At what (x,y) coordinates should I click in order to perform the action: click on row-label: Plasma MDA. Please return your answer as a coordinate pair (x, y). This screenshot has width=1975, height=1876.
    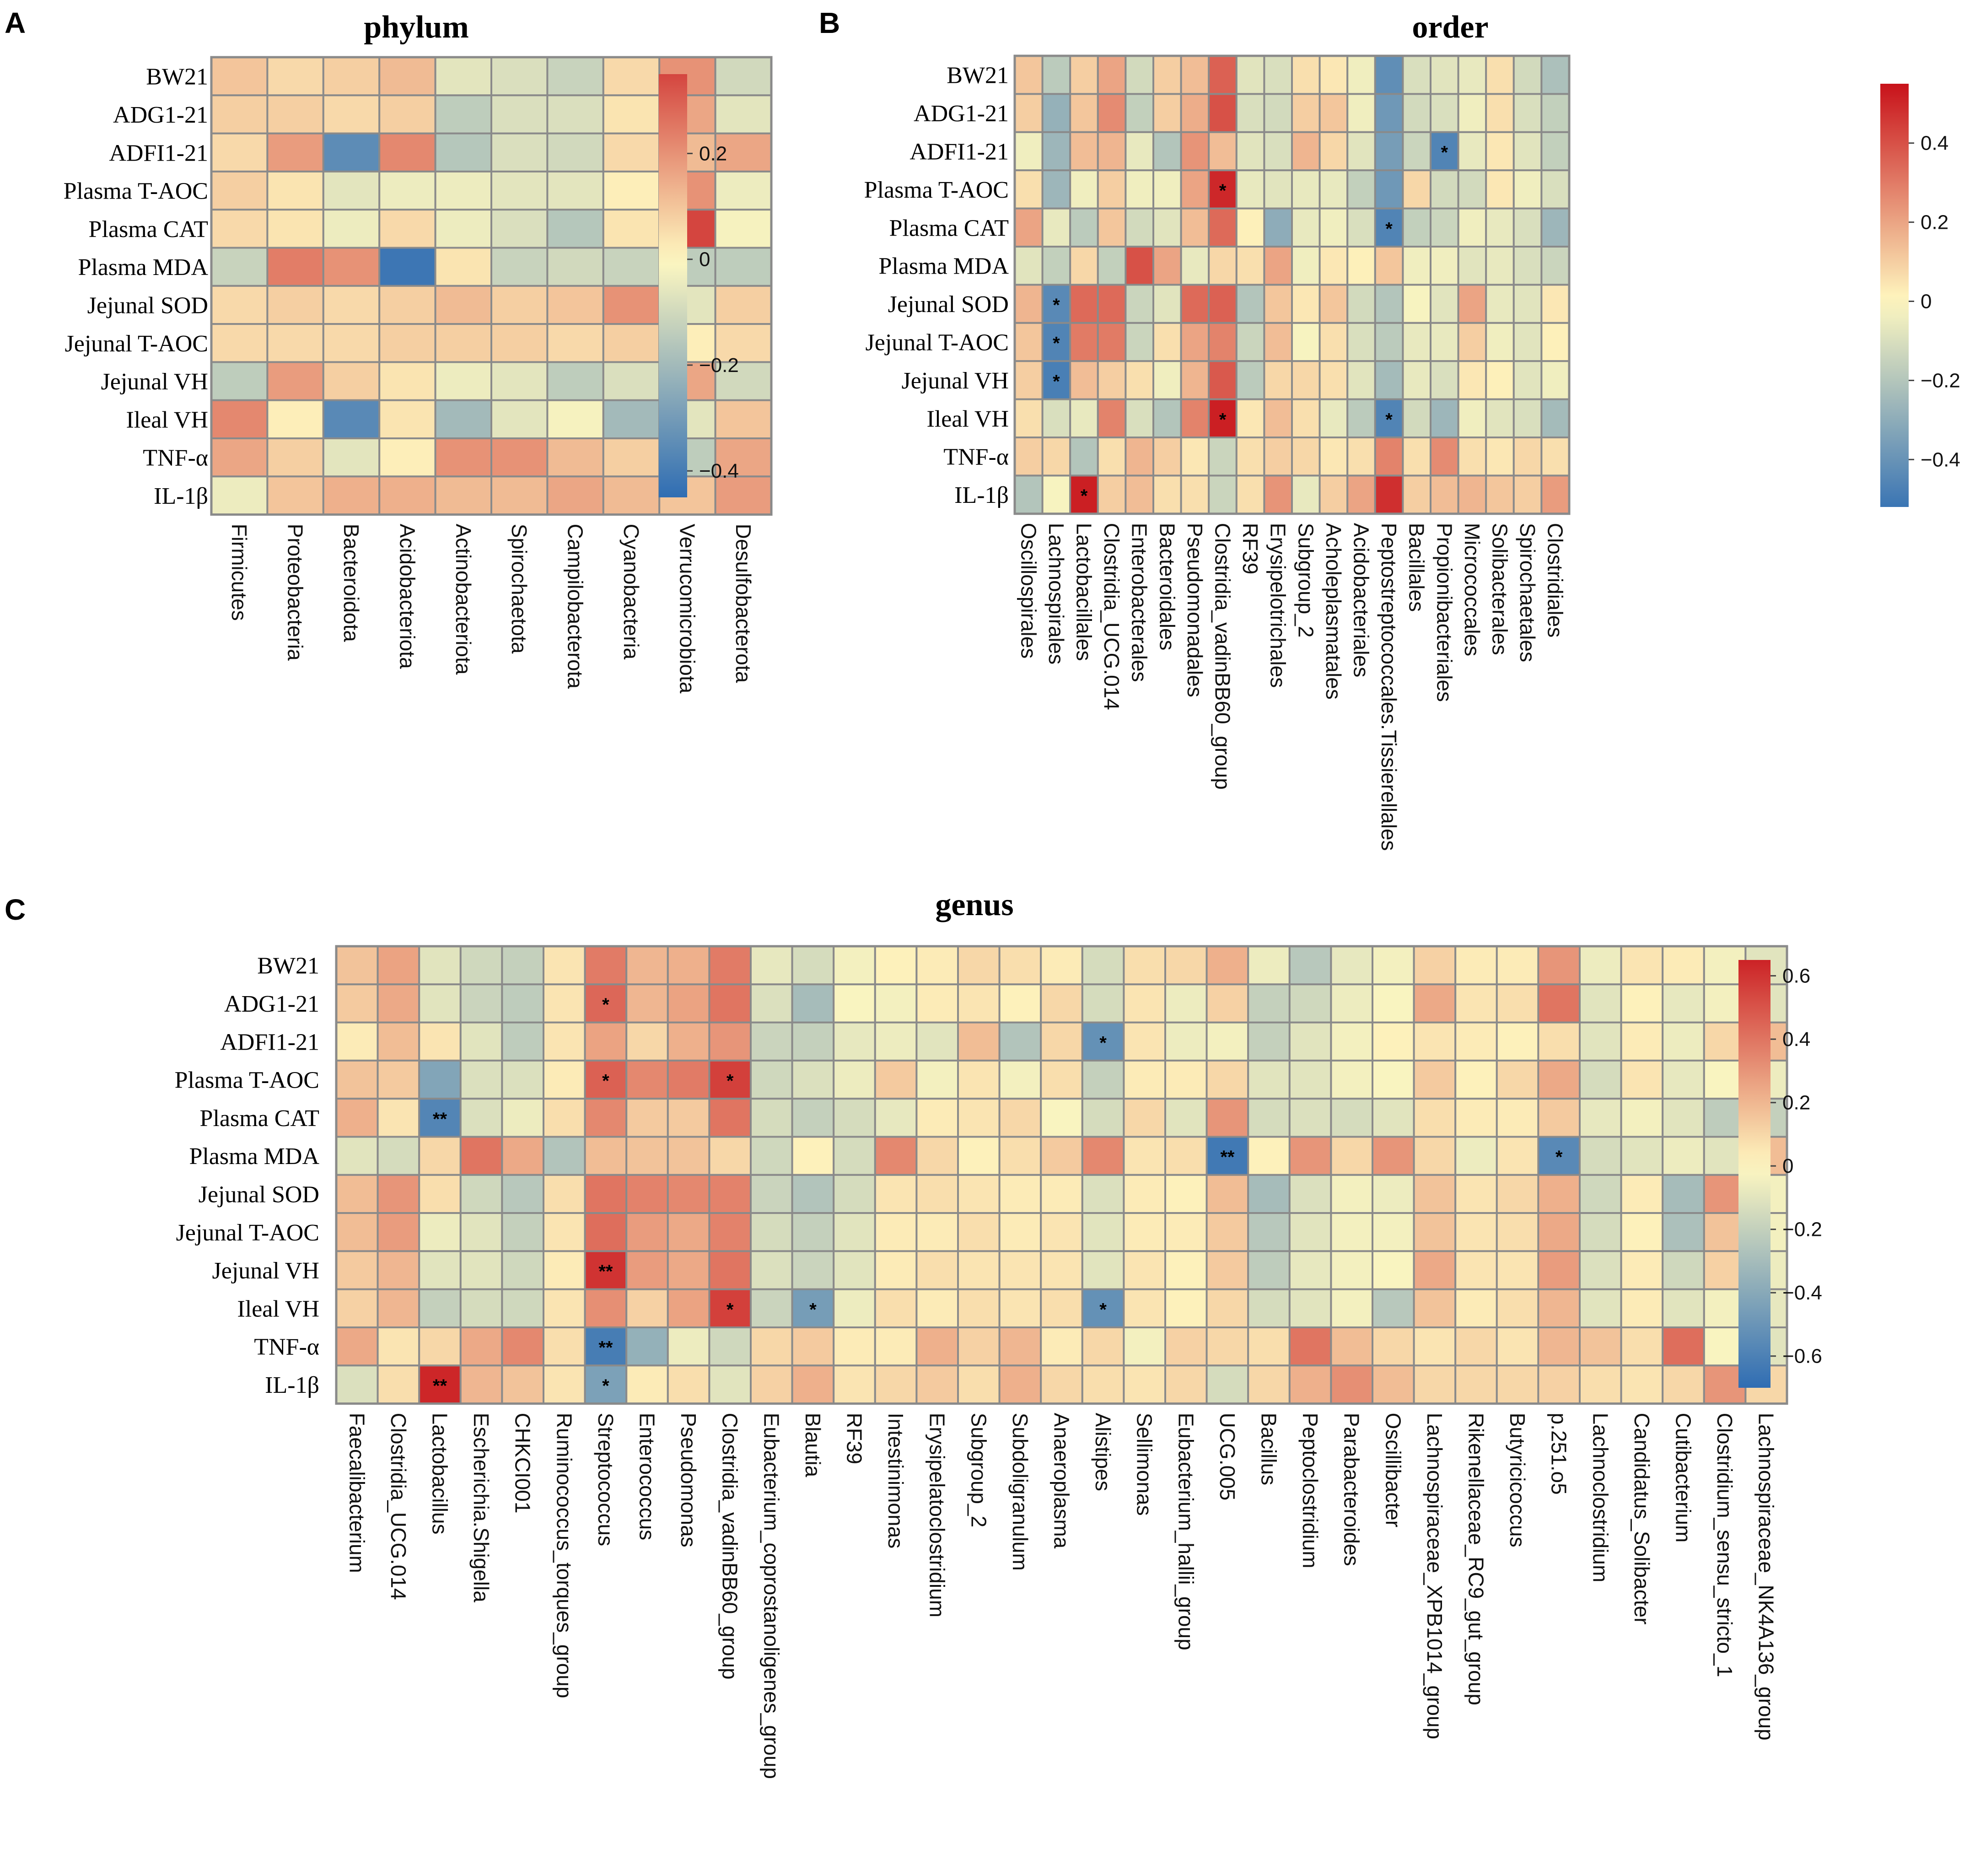
    Looking at the image, I should click on (254, 1156).